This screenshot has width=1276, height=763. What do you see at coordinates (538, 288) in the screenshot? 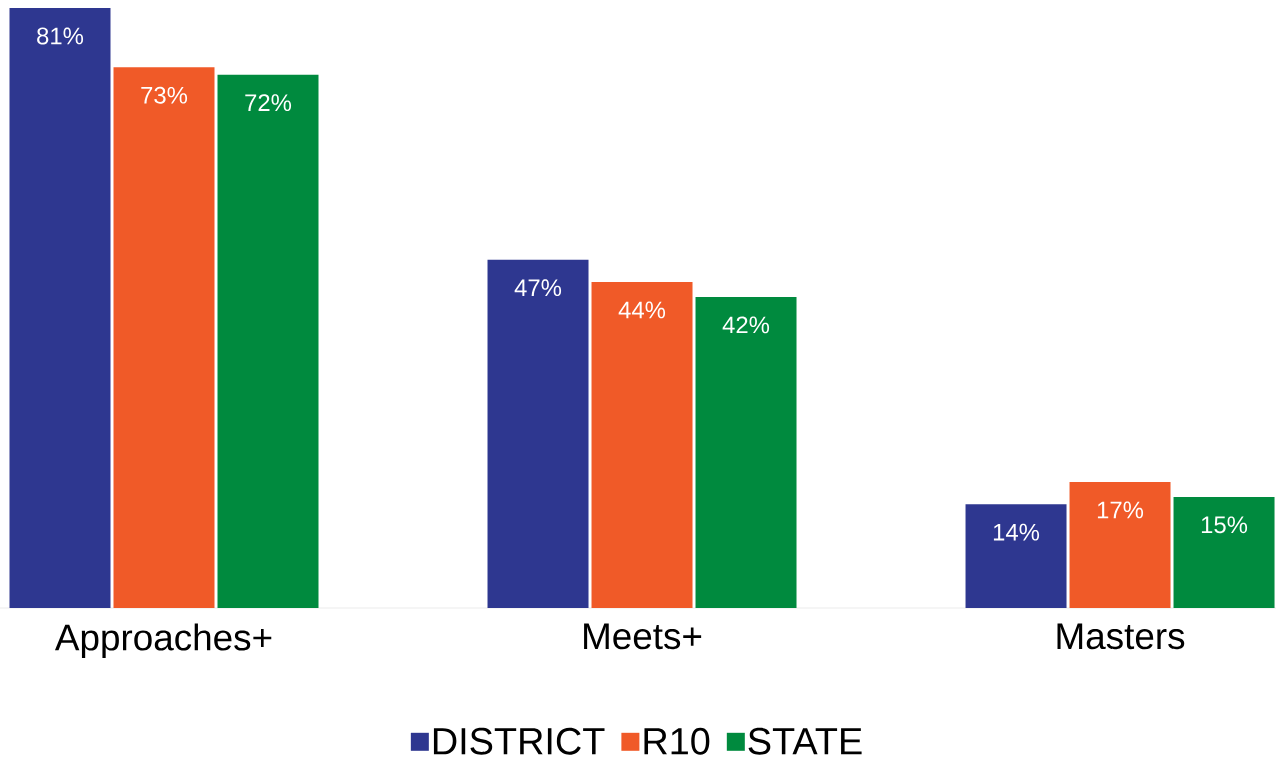
I see `data-label: 47%` at bounding box center [538, 288].